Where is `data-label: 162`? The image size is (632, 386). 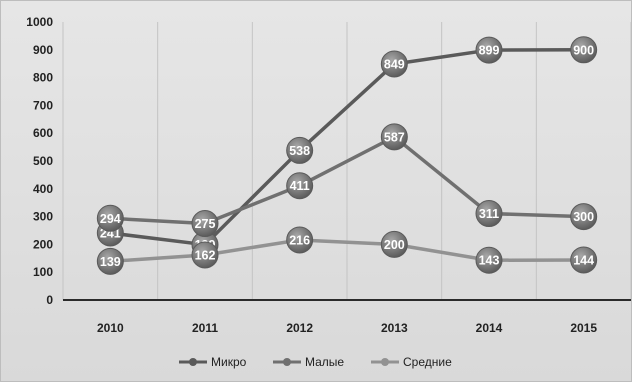 data-label: 162 is located at coordinates (205, 255).